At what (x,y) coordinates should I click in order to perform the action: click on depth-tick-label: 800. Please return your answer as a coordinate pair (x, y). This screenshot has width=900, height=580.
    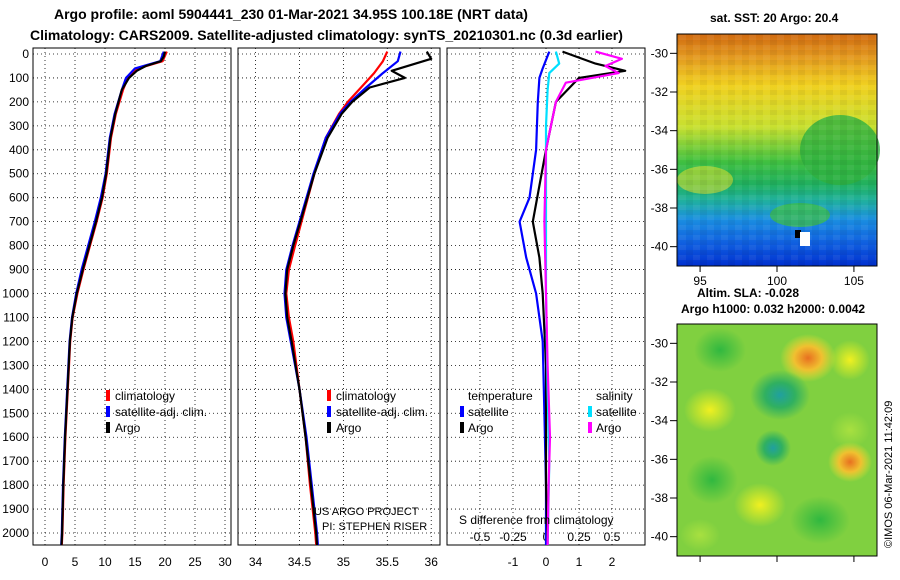
    Looking at the image, I should click on (19, 246).